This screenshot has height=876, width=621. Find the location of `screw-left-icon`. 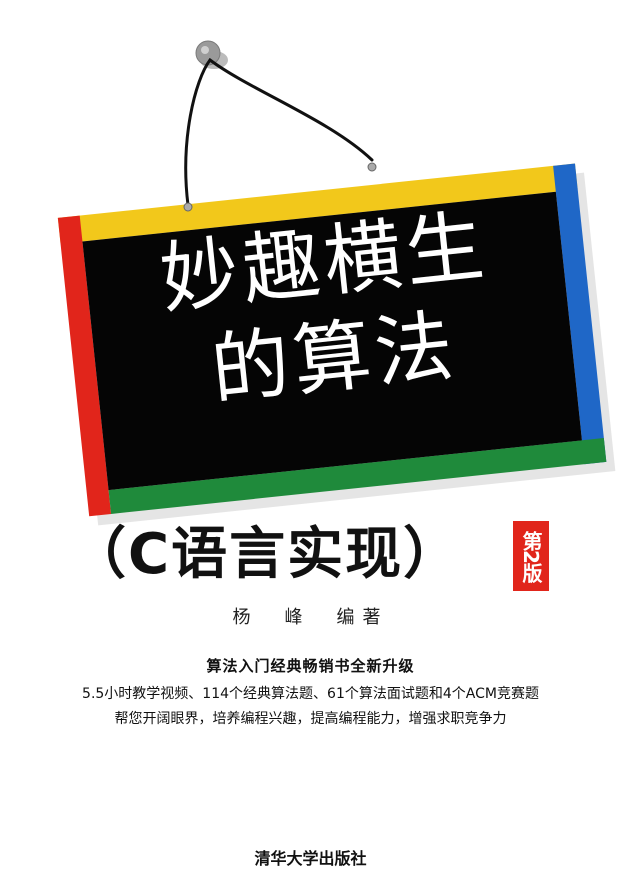

screw-left-icon is located at coordinates (188, 207).